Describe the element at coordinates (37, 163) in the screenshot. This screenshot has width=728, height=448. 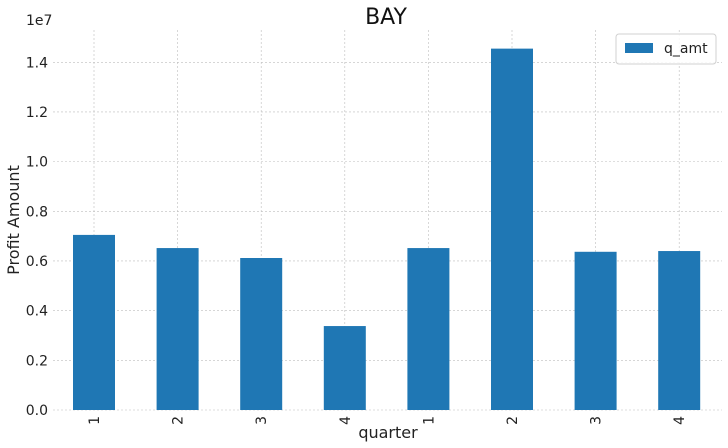
I see `y-tick-label: 1.0` at that location.